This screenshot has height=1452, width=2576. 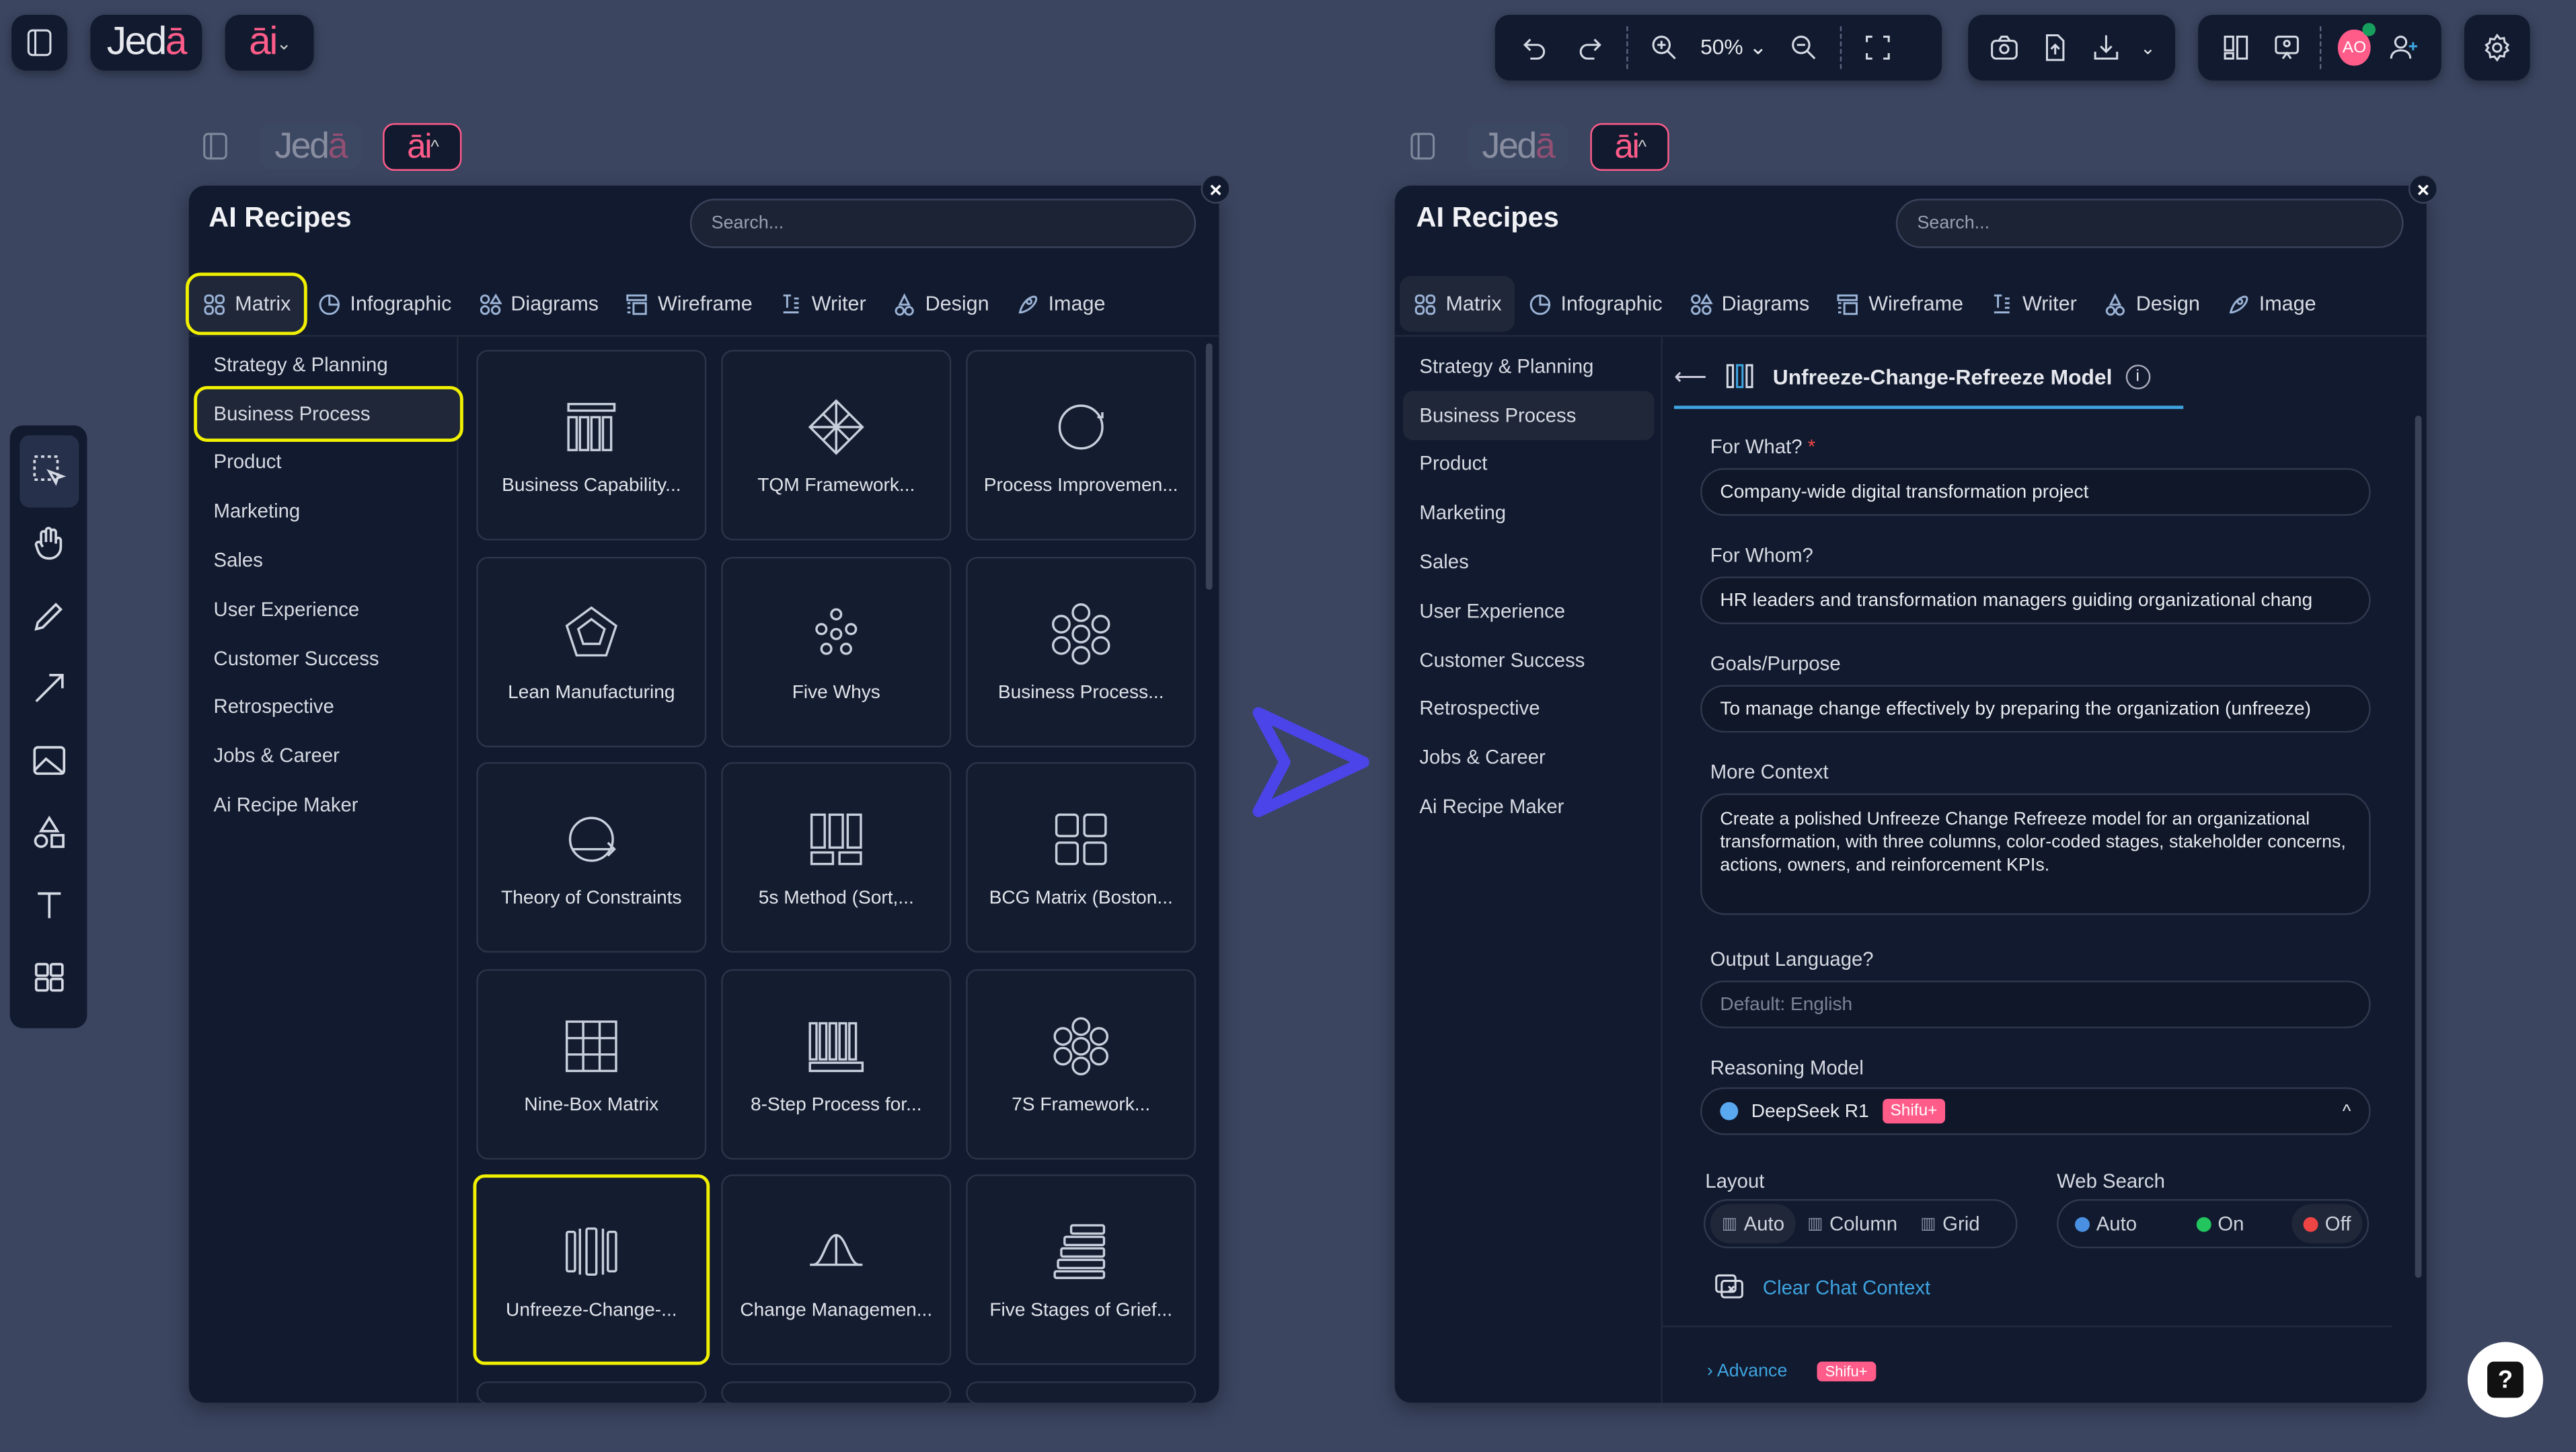 I want to click on help-button: ?, so click(x=2505, y=1380).